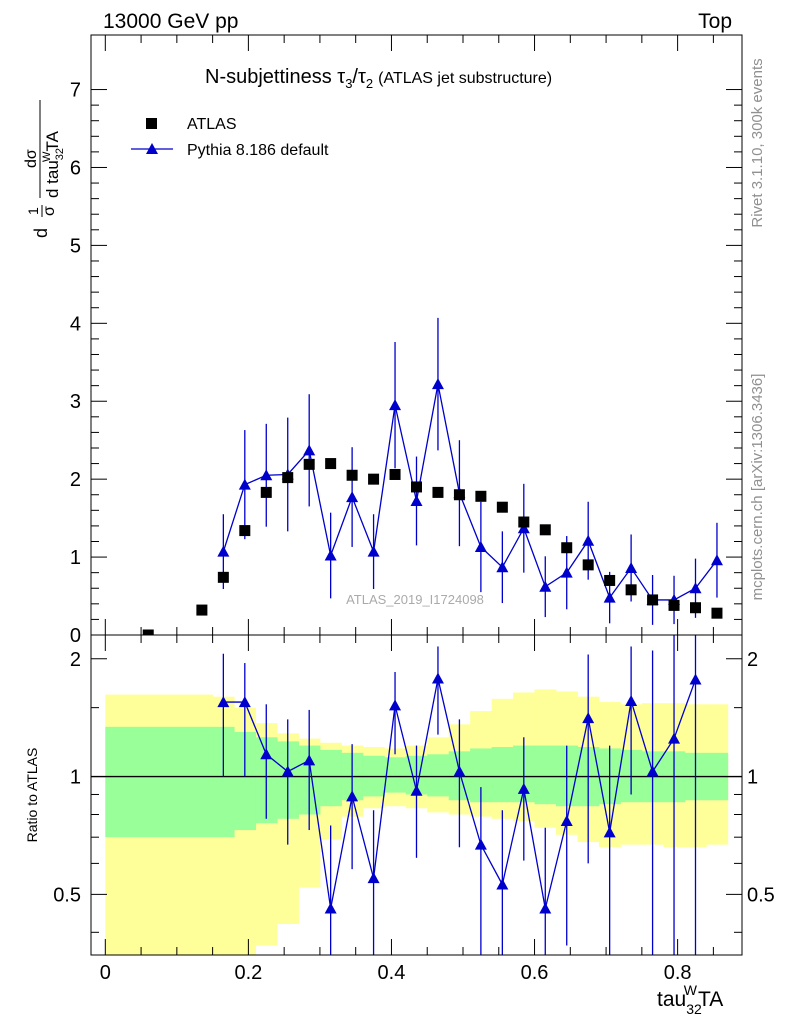  I want to click on ylabel-dsigma: dσ, so click(31, 158).